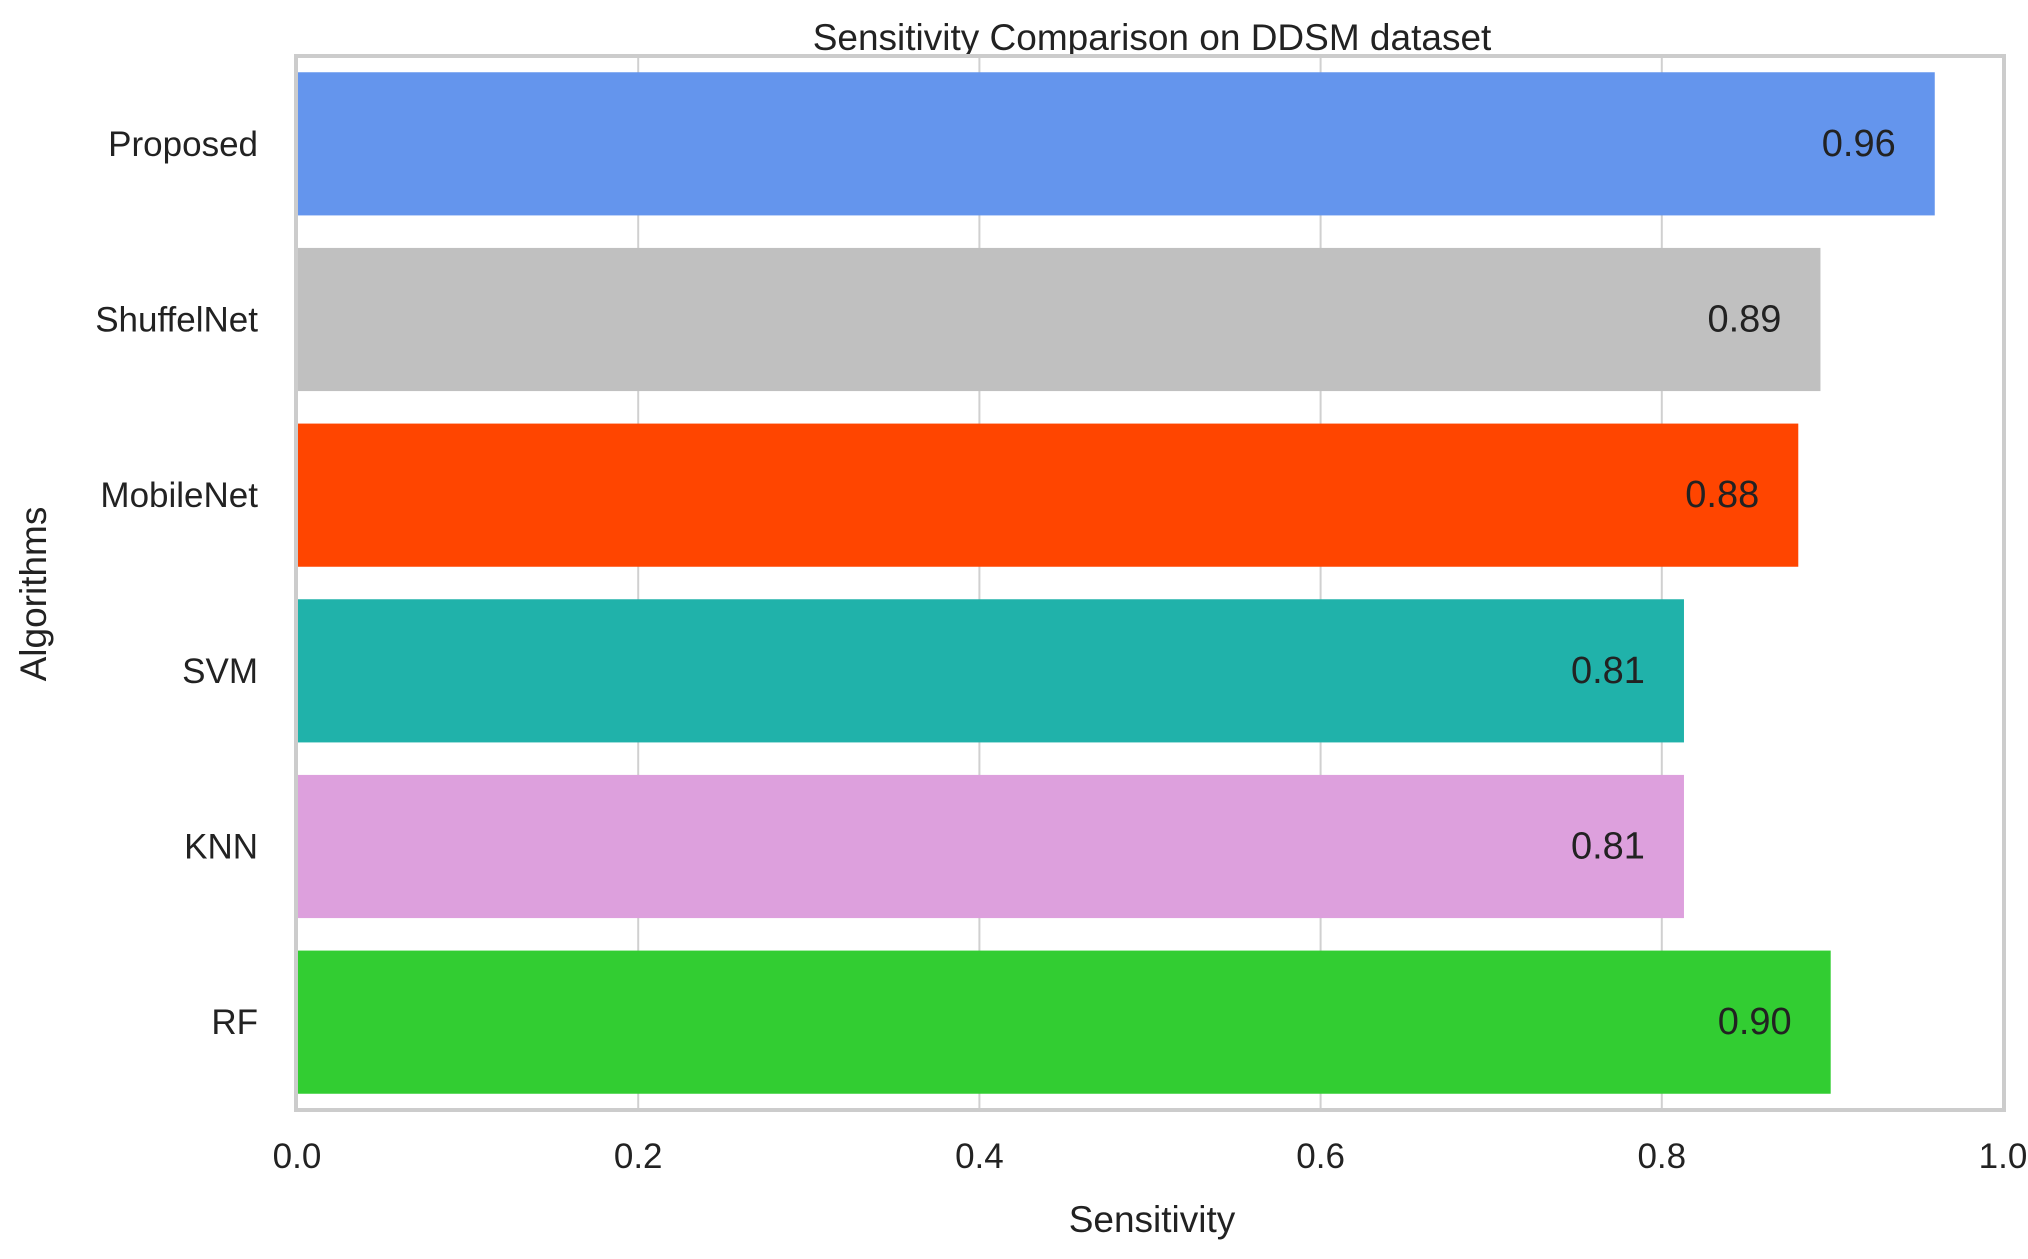  I want to click on y-tick-label: Proposed, so click(183, 144).